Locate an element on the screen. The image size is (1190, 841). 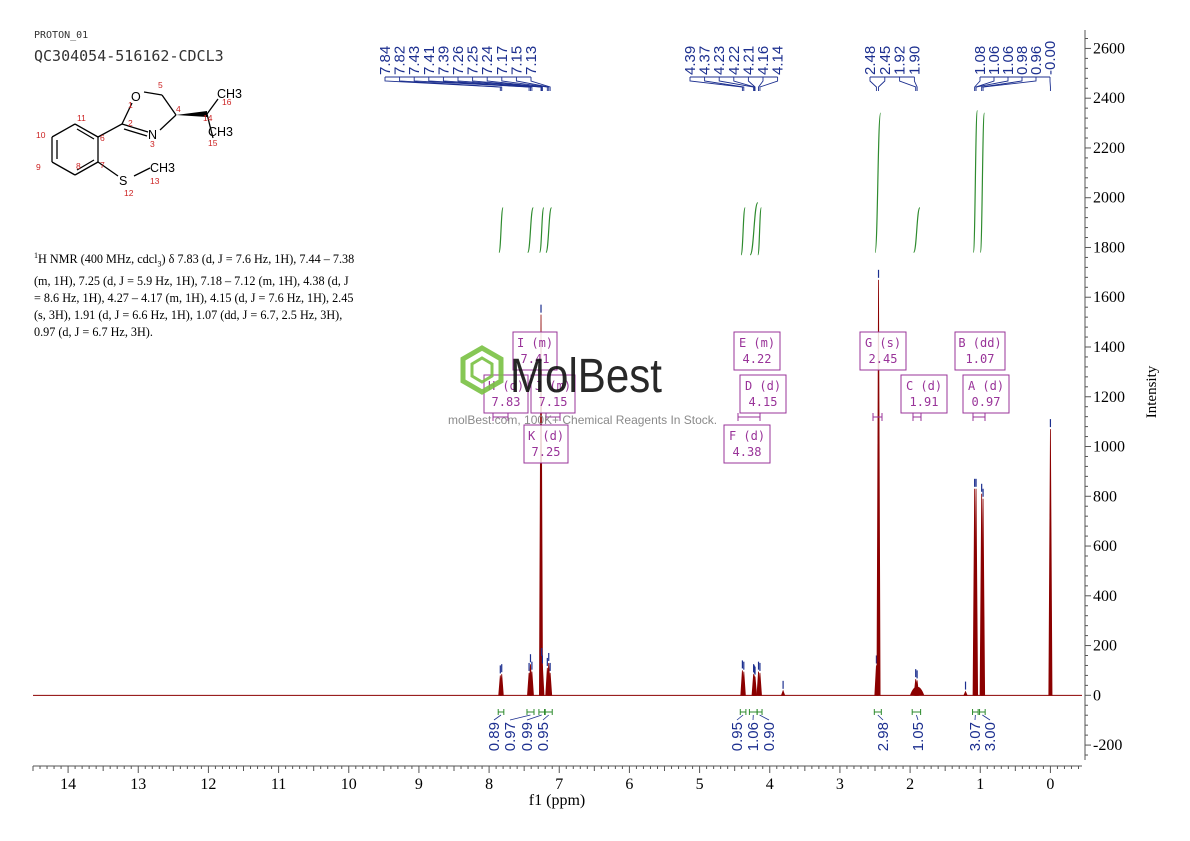
integration-curves is located at coordinates (742, 183).